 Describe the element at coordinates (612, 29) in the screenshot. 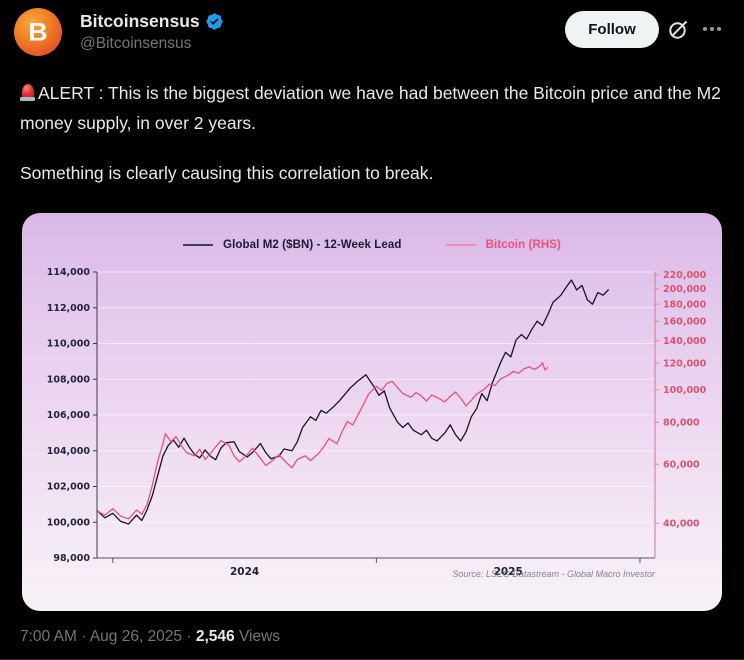

I see `follow-button: Follow` at that location.